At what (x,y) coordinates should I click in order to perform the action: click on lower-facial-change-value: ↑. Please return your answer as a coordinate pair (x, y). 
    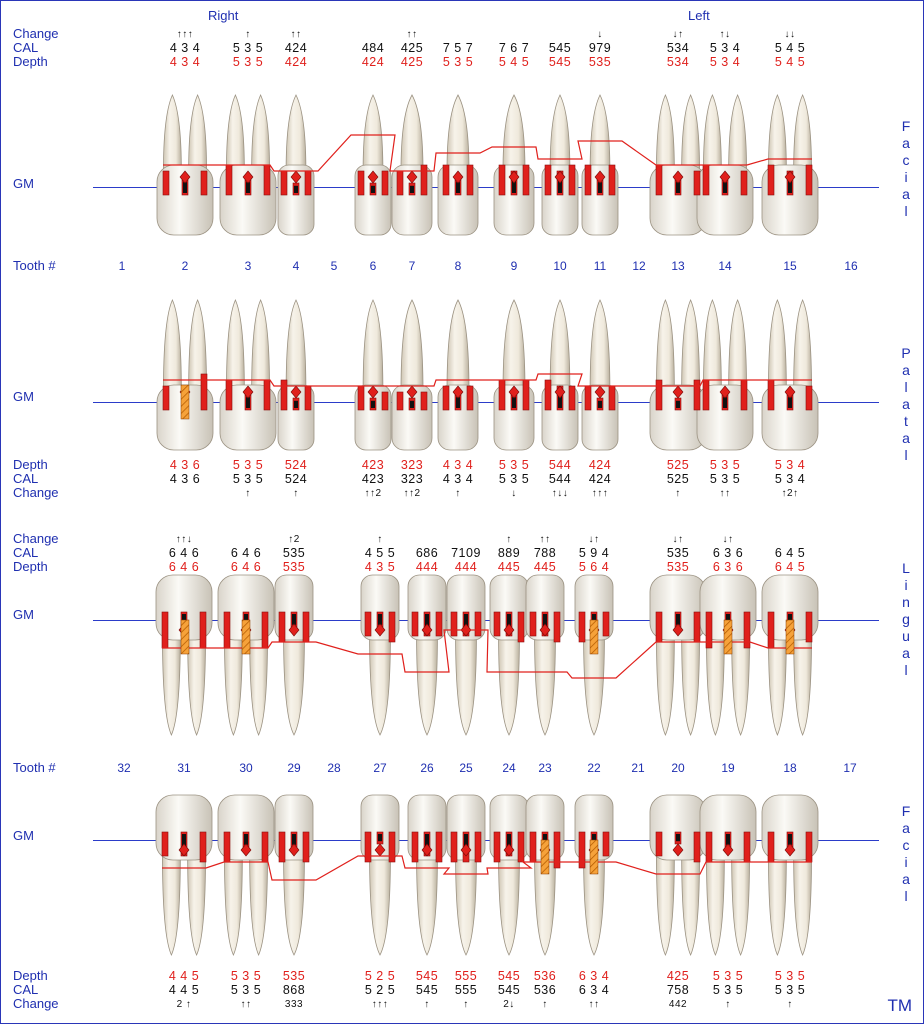
    Looking at the image, I should click on (728, 1004).